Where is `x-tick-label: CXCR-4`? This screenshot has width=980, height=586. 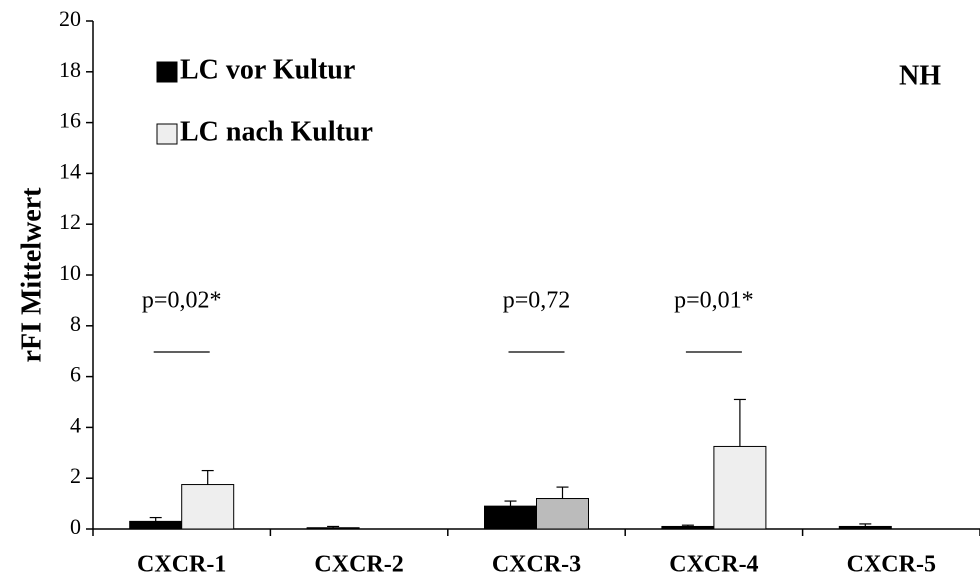 x-tick-label: CXCR-4 is located at coordinates (713, 565).